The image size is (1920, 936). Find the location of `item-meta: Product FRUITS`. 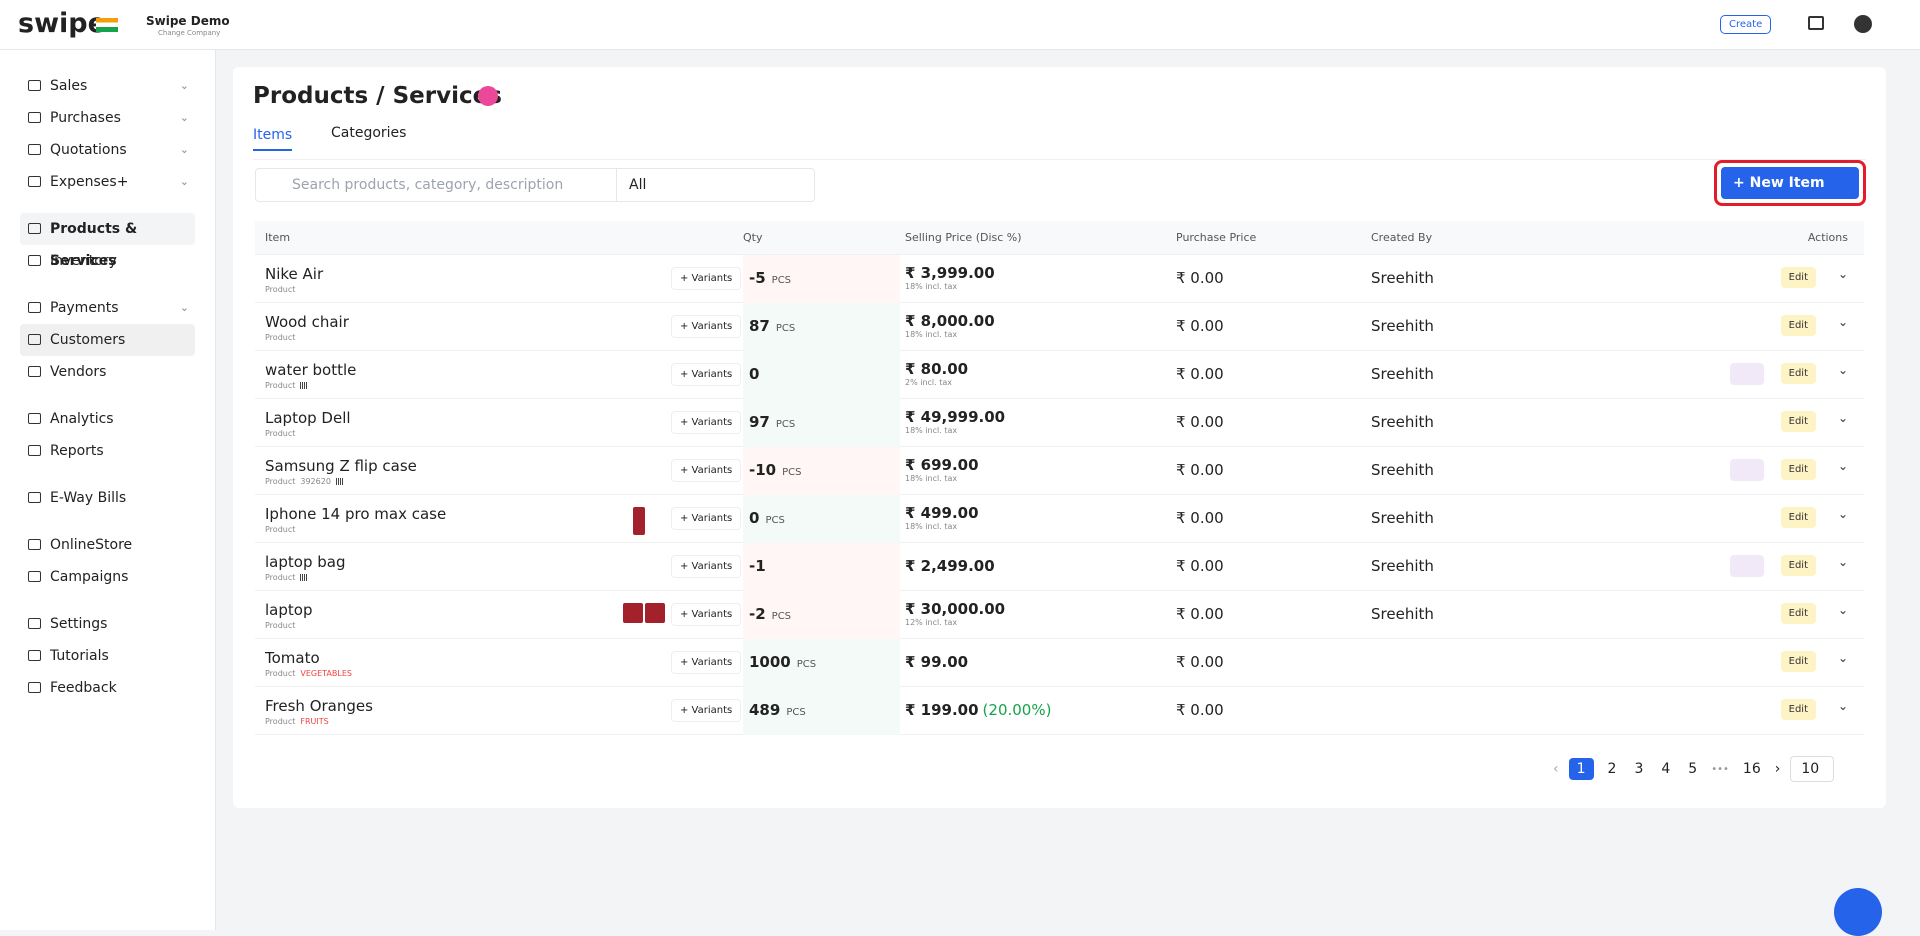

item-meta: Product FRUITS is located at coordinates (297, 721).